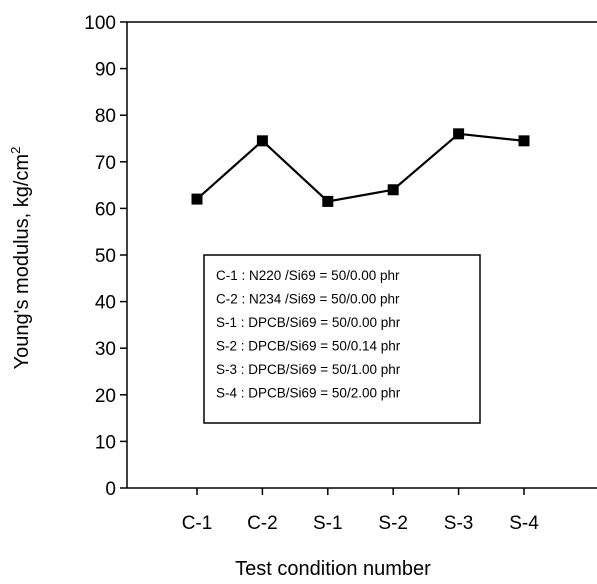  What do you see at coordinates (100, 23) in the screenshot?
I see `y-tick-label: 100` at bounding box center [100, 23].